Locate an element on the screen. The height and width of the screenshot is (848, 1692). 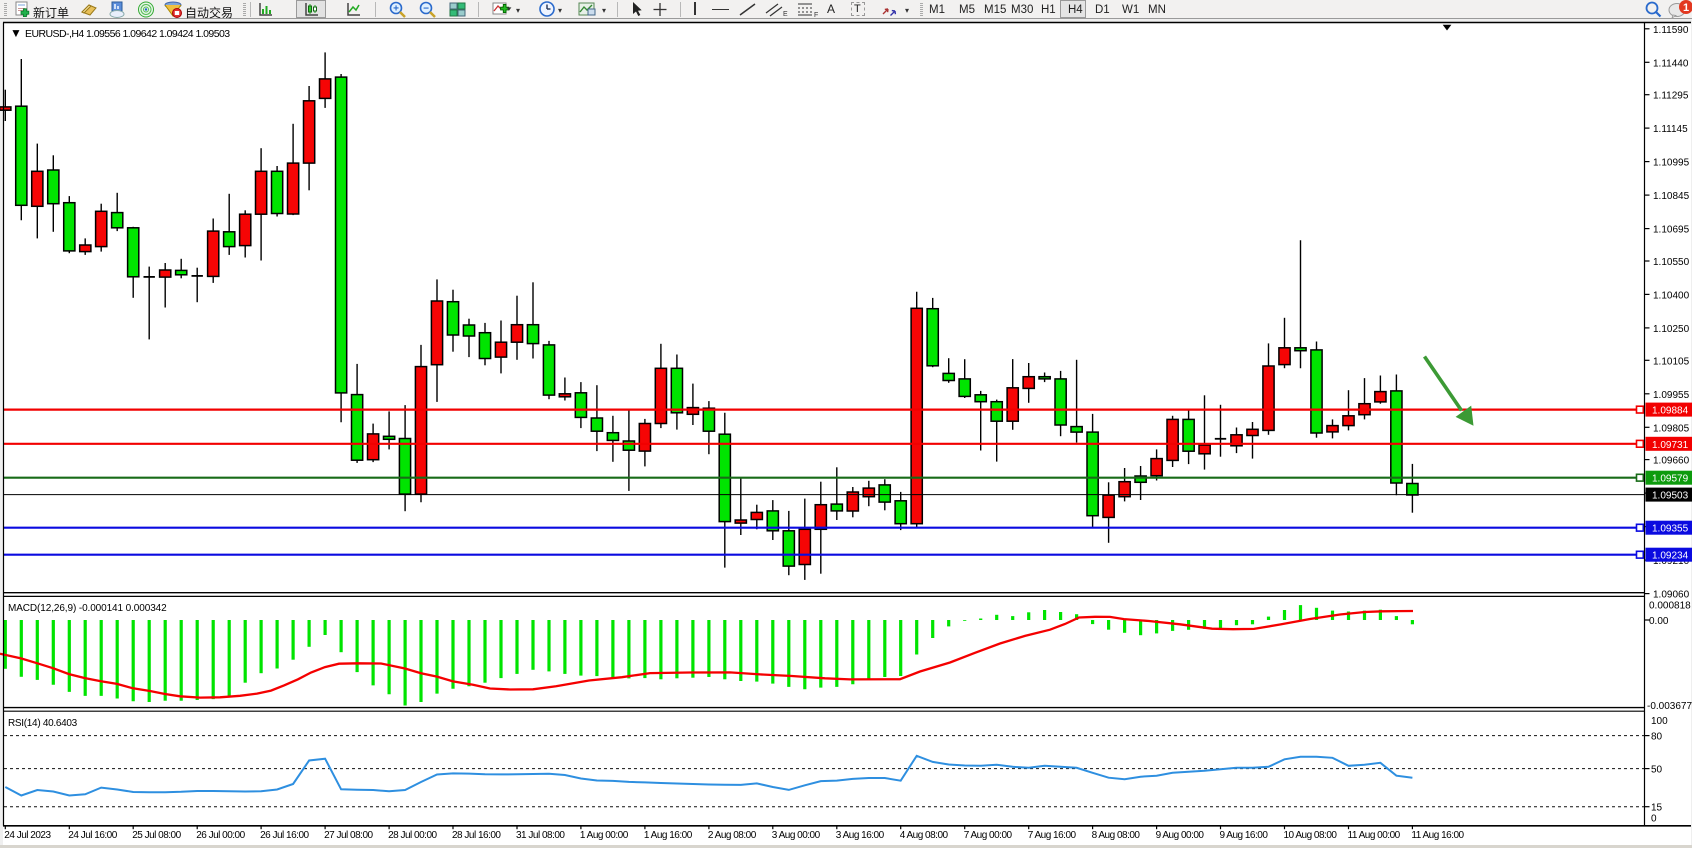
svg-text: 1.09355 is located at coordinates (1670, 529).